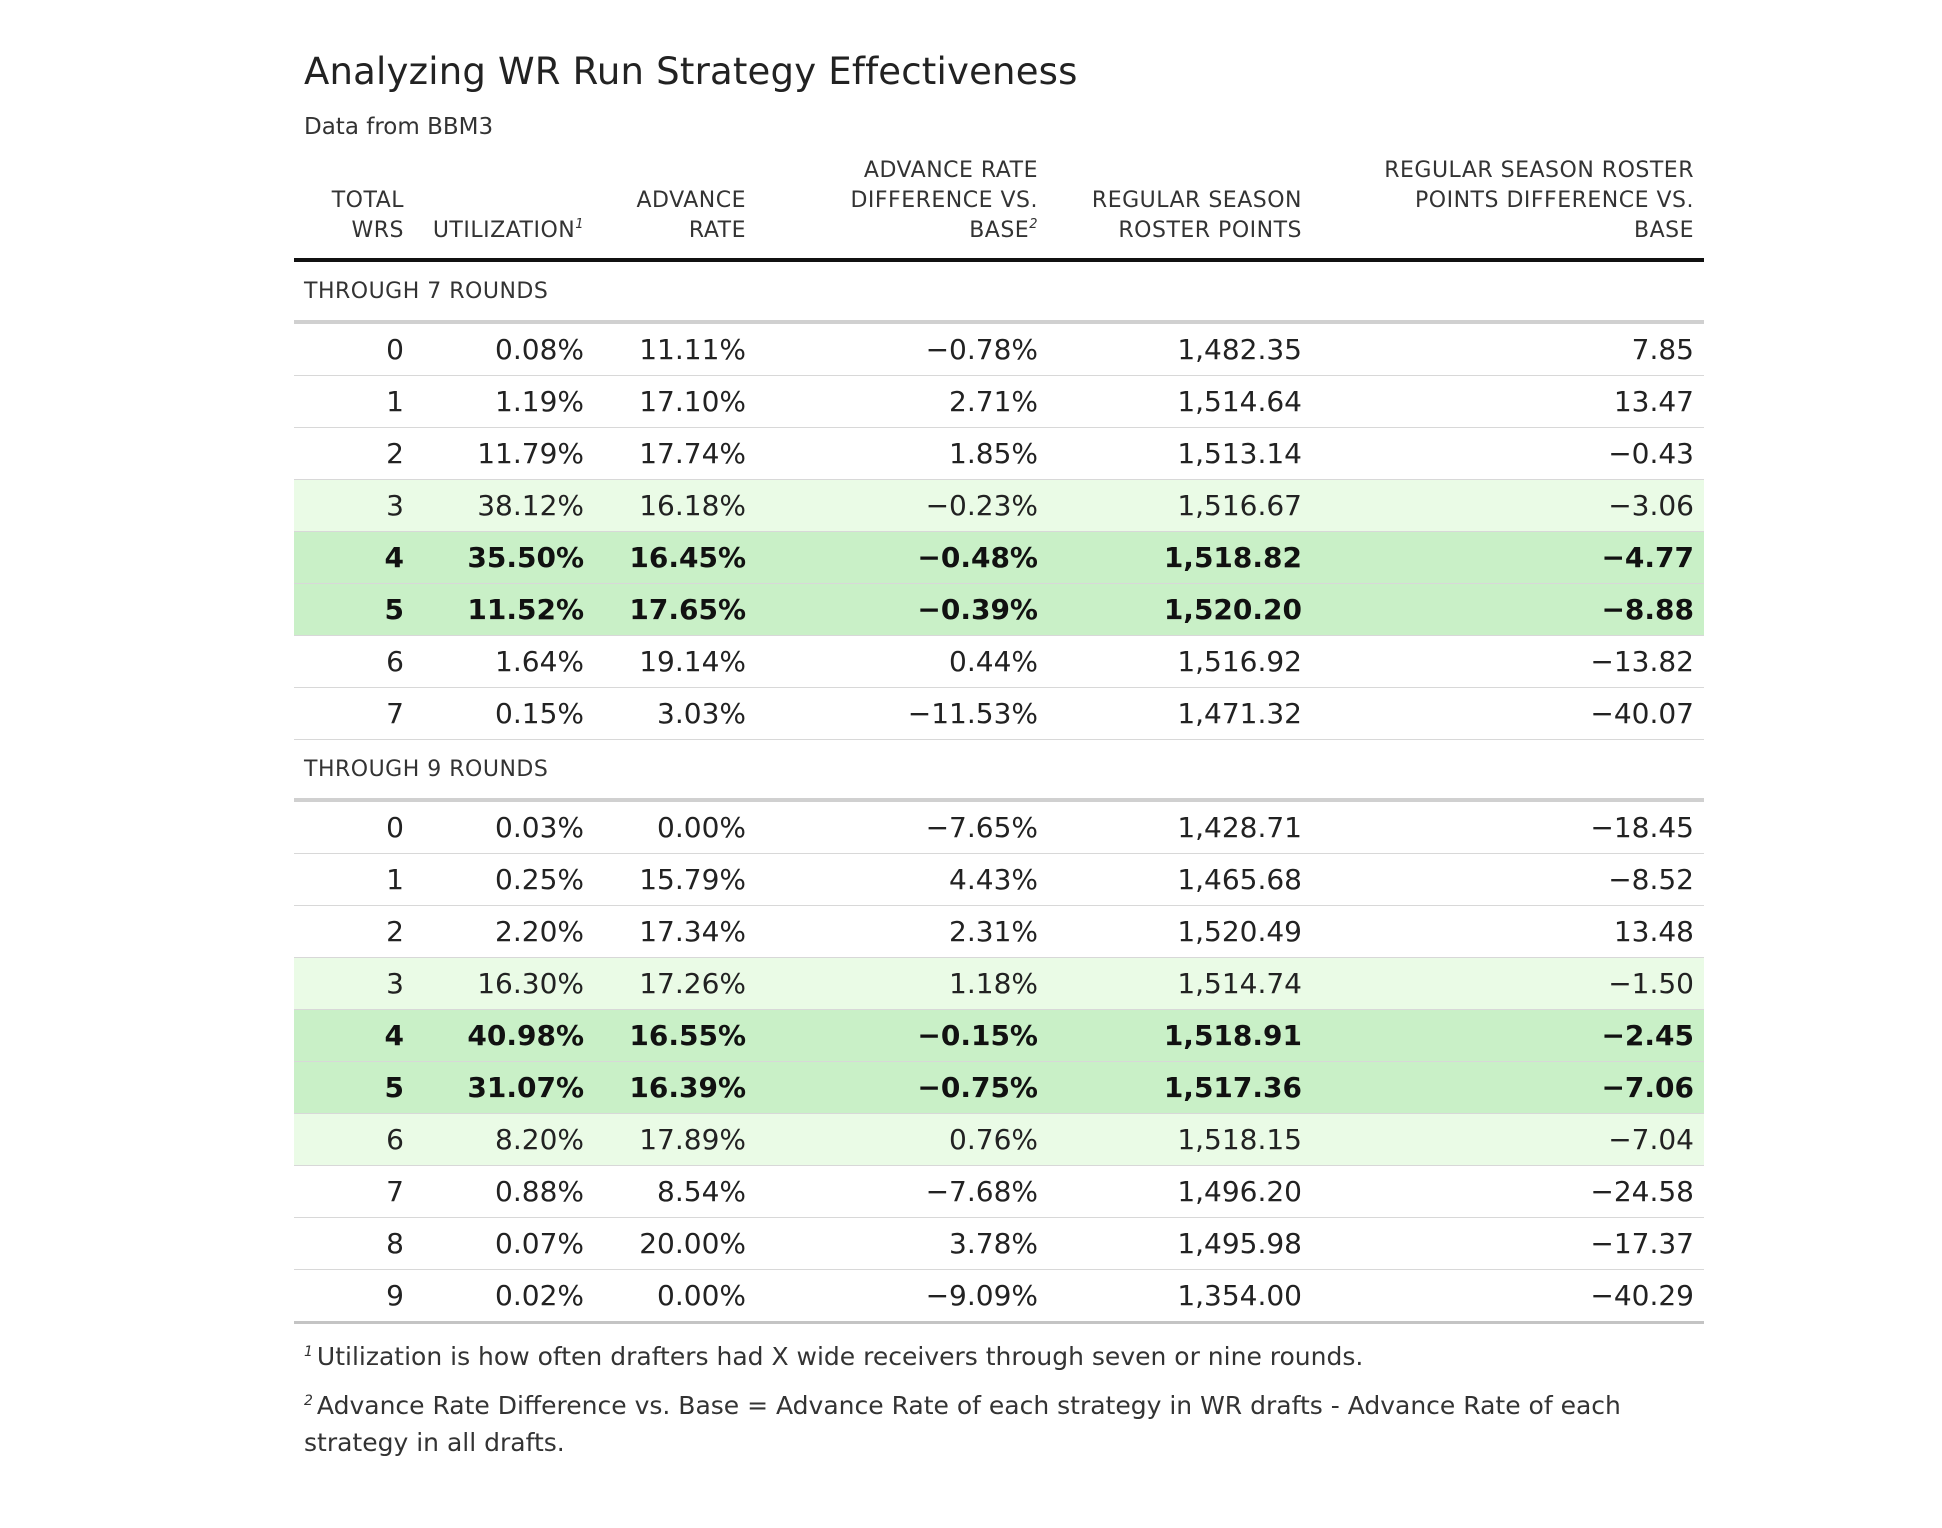  I want to click on cell-roster-points: 1,354.00, so click(1180, 1296).